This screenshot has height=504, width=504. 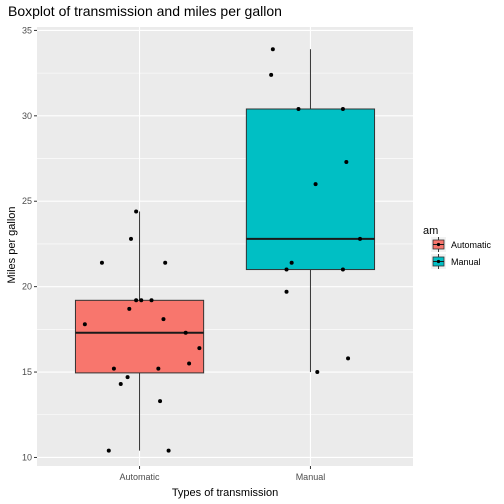 What do you see at coordinates (27, 116) in the screenshot?
I see `y-tick-label: 30` at bounding box center [27, 116].